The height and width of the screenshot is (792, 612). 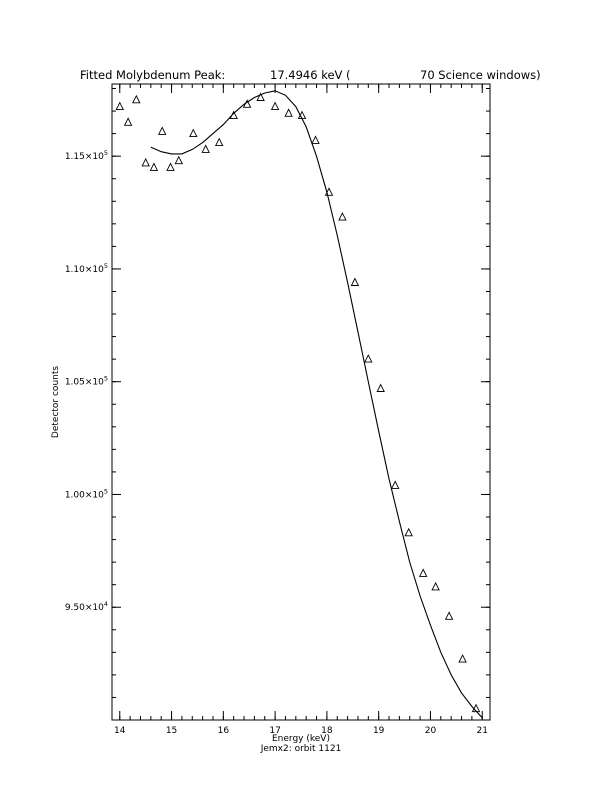 What do you see at coordinates (56, 402) in the screenshot?
I see `y-axis-label: Detector counts` at bounding box center [56, 402].